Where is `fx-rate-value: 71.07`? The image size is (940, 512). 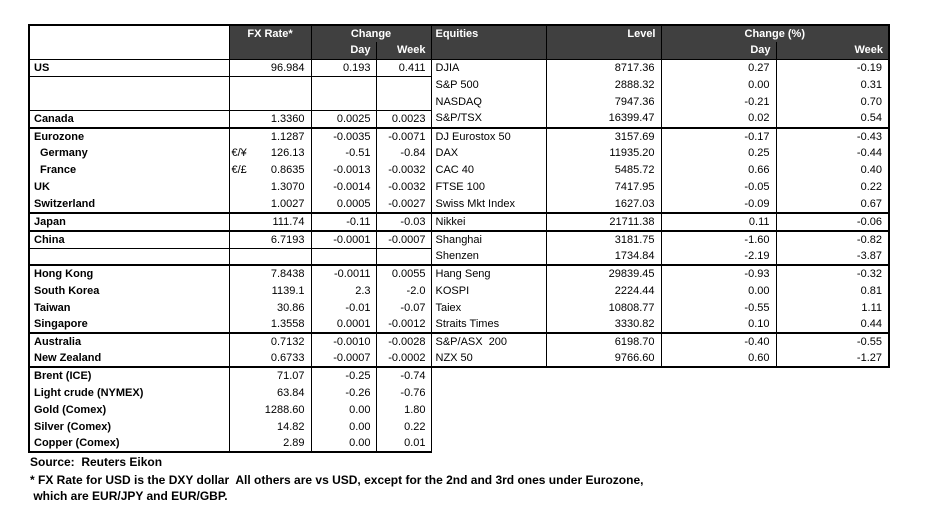 fx-rate-value: 71.07 is located at coordinates (290, 376).